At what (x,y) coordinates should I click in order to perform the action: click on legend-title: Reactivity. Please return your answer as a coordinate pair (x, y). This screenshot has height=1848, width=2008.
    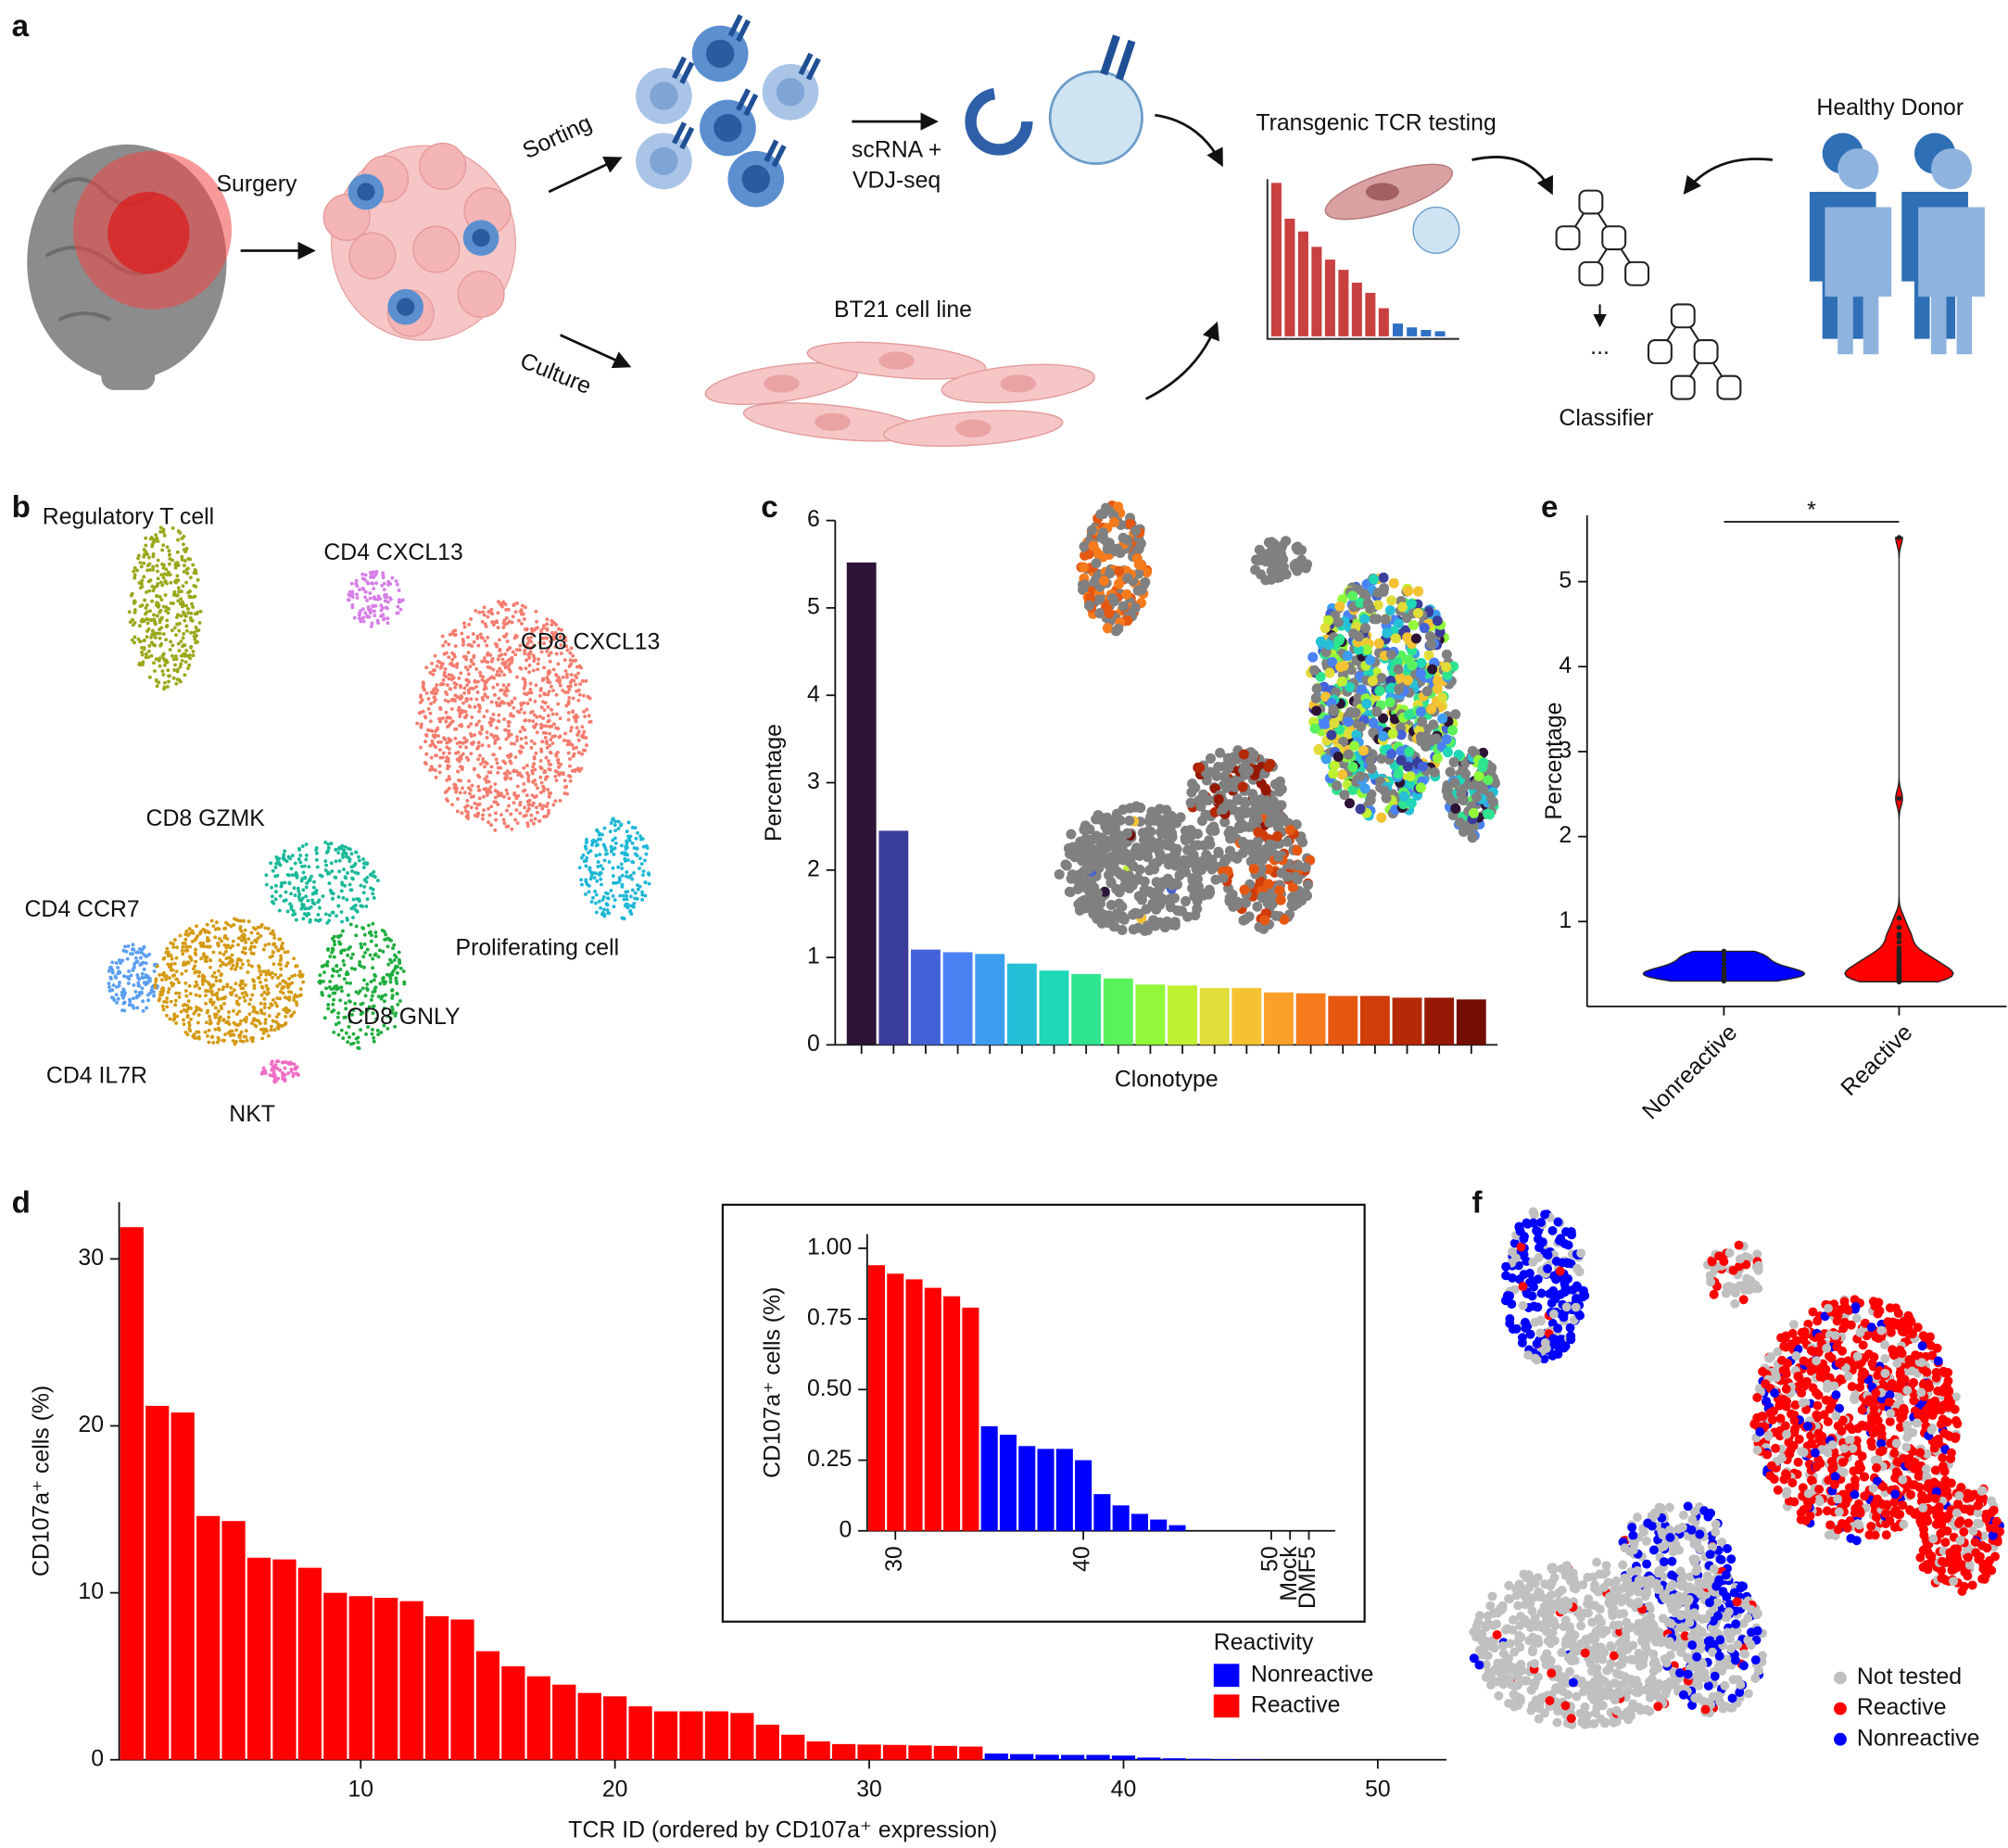
    Looking at the image, I should click on (1264, 1642).